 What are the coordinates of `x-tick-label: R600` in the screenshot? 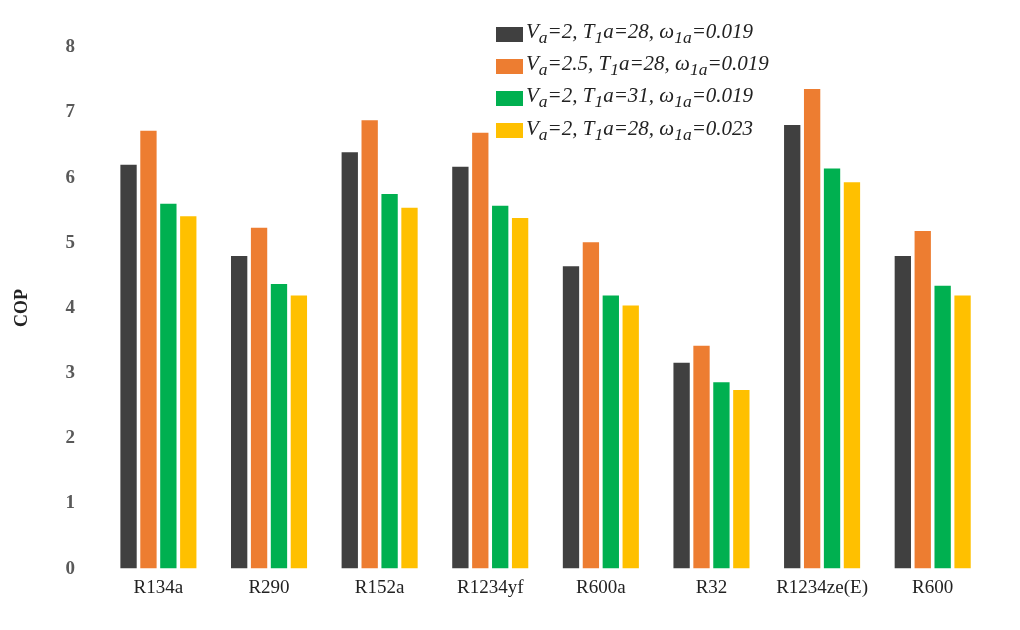 It's located at (933, 586).